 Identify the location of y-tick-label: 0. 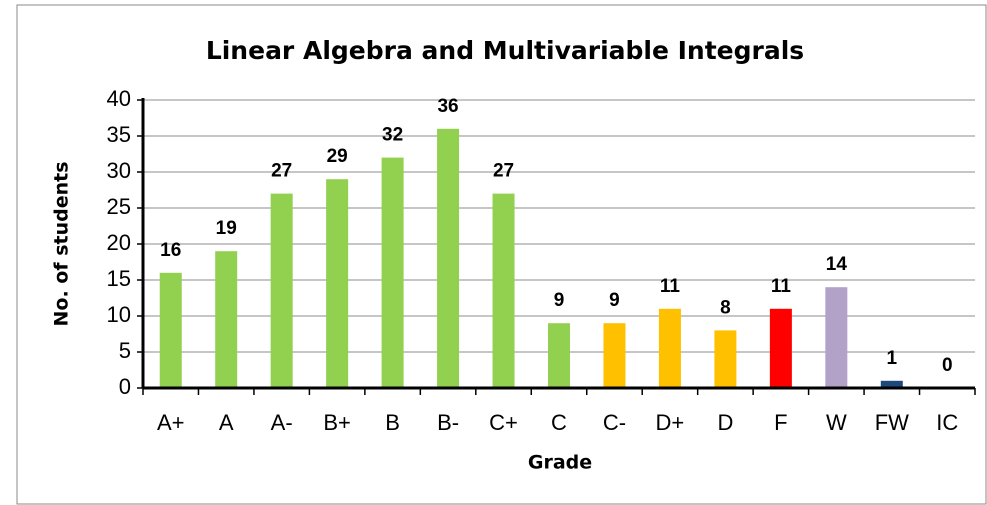
(125, 386).